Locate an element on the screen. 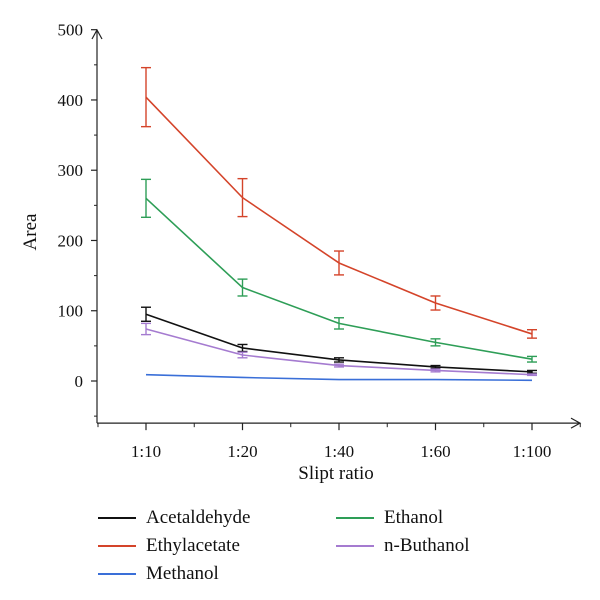  y-tick-label: 100 is located at coordinates (71, 311).